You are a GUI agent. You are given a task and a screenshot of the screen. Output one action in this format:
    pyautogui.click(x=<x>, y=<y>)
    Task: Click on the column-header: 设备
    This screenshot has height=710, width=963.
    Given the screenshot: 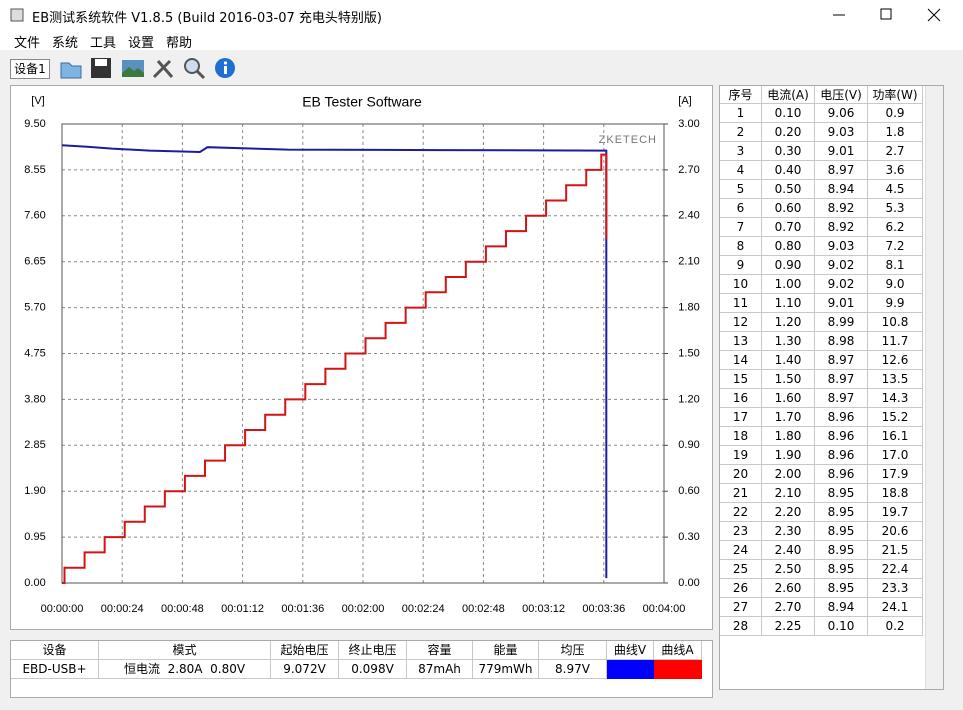 What is the action you would take?
    pyautogui.click(x=55, y=650)
    